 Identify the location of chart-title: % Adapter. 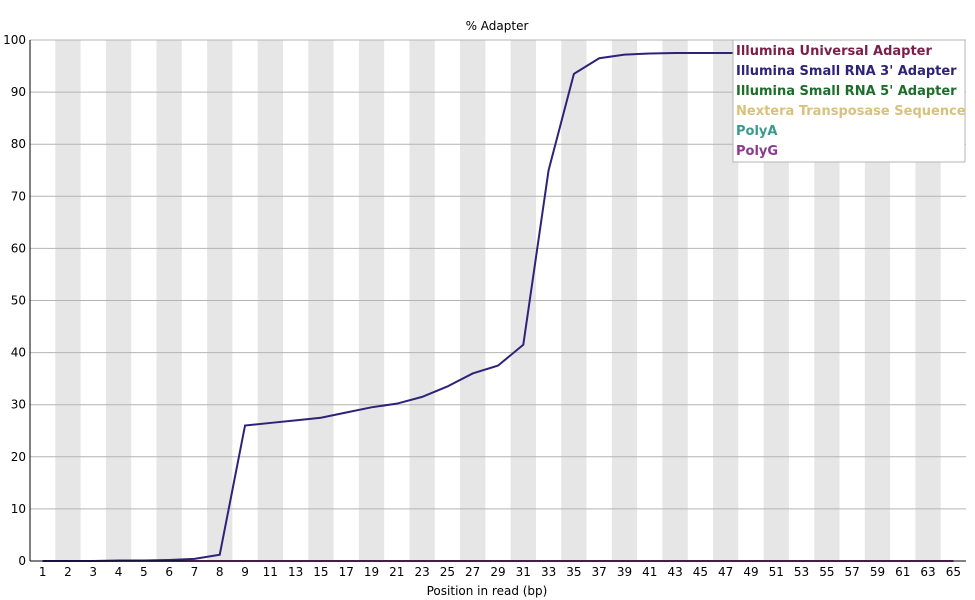
(497, 26).